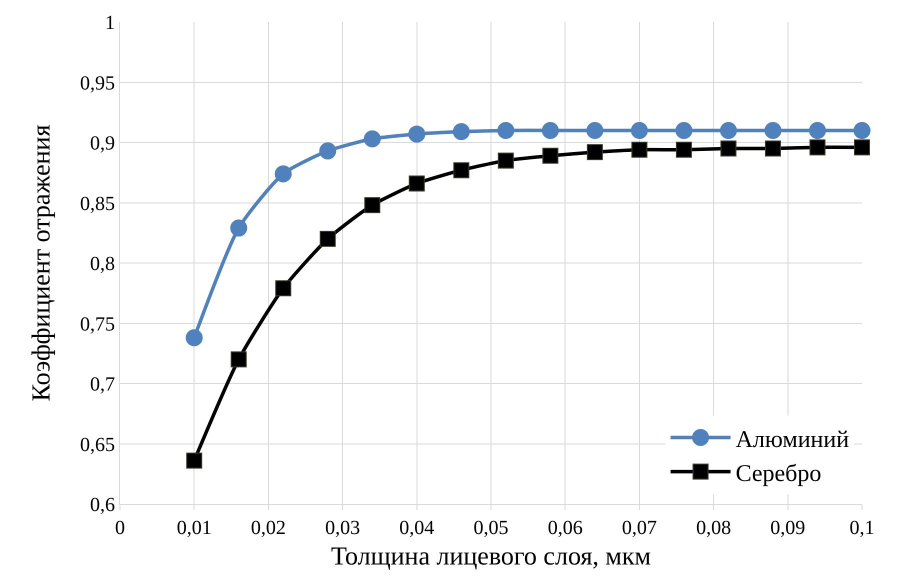 This screenshot has height=582, width=900. Describe the element at coordinates (565, 528) in the screenshot. I see `x-tick-label: 0,06` at that location.